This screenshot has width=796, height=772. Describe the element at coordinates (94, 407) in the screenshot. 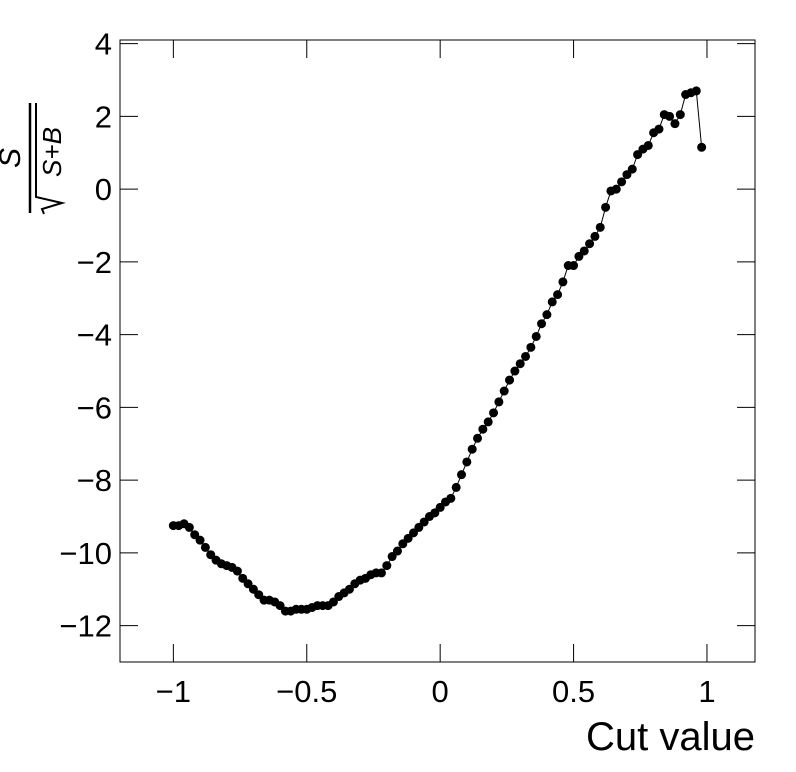

I see `y-tick-label: −6` at that location.